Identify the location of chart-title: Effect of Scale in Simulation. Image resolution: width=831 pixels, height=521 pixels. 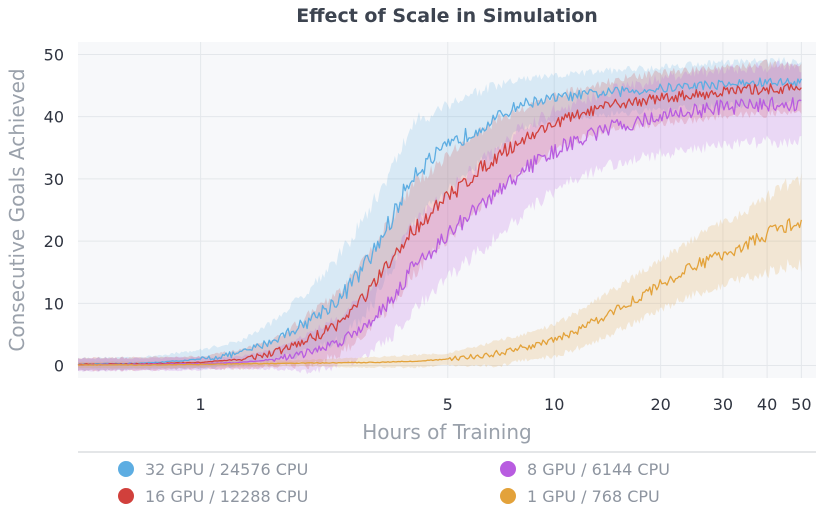
(447, 16).